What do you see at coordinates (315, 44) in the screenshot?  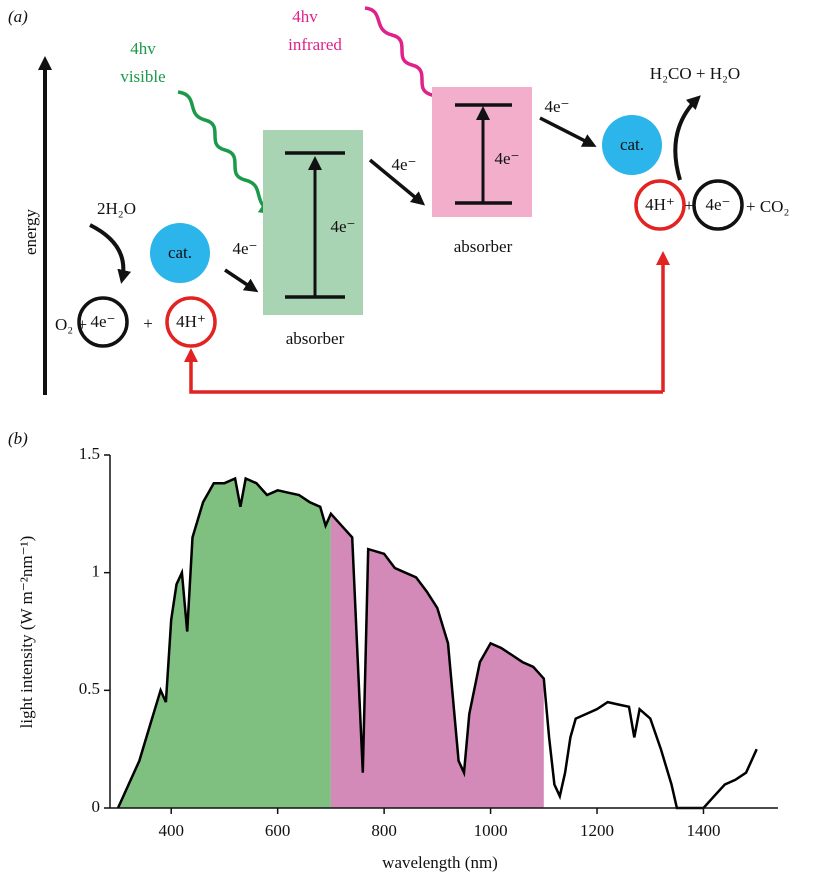 I see `photon-band: infrared` at bounding box center [315, 44].